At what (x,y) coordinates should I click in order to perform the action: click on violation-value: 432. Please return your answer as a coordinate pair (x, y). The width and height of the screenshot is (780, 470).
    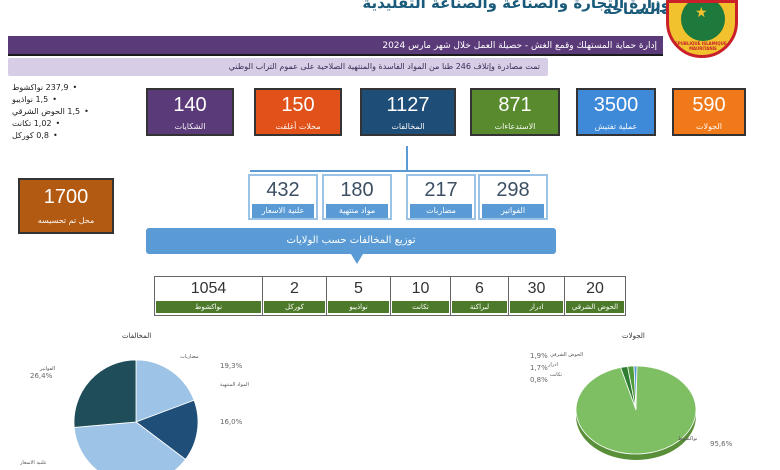
    Looking at the image, I should click on (283, 190).